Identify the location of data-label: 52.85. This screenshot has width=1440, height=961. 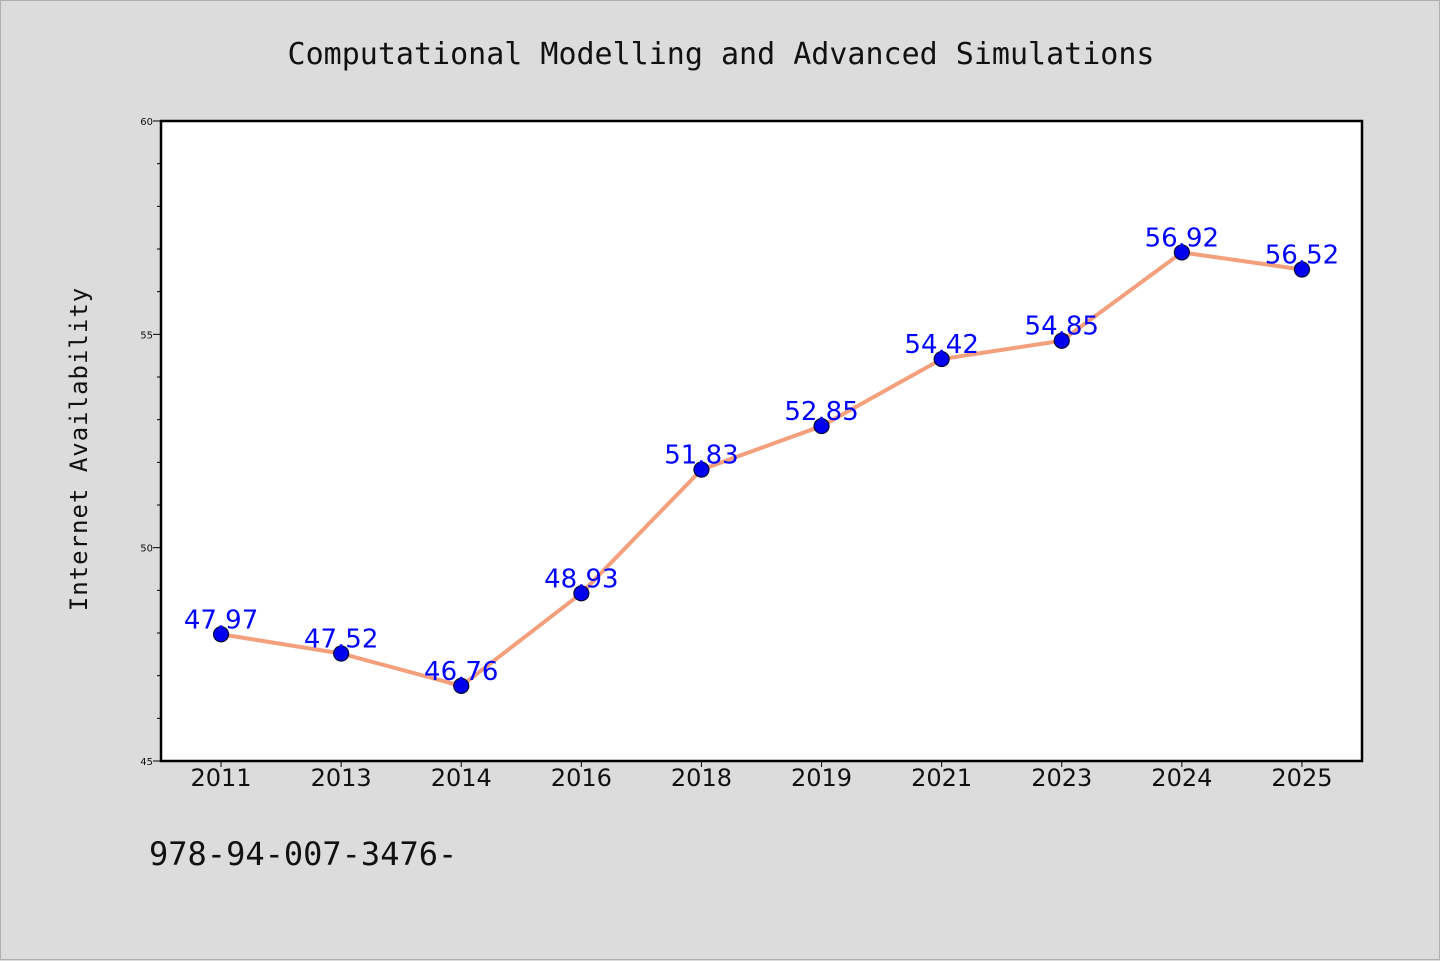
(821, 412).